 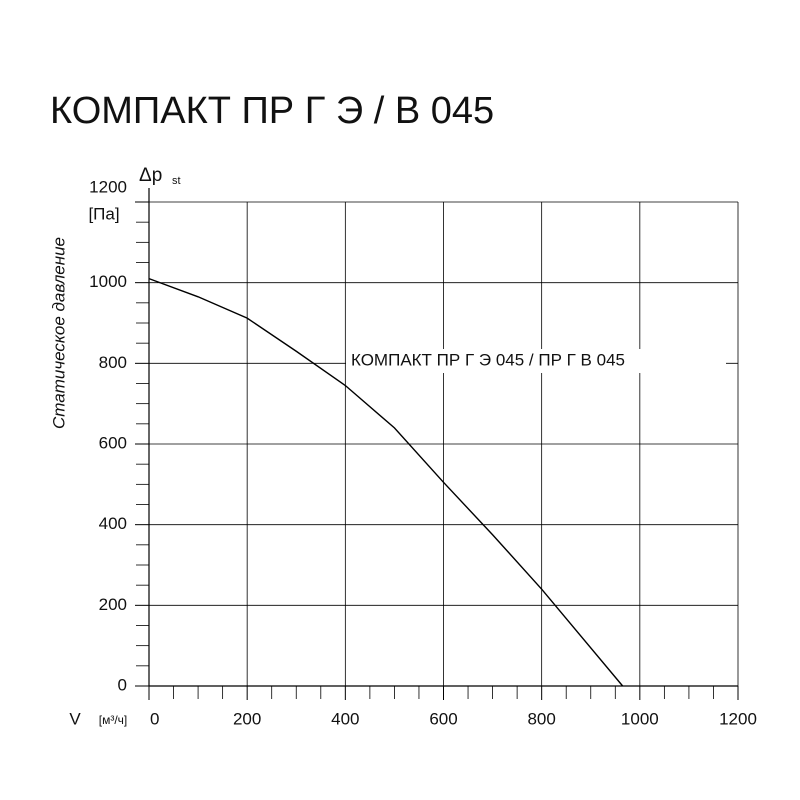 What do you see at coordinates (738, 718) in the screenshot?
I see `x-tick-label: 1200` at bounding box center [738, 718].